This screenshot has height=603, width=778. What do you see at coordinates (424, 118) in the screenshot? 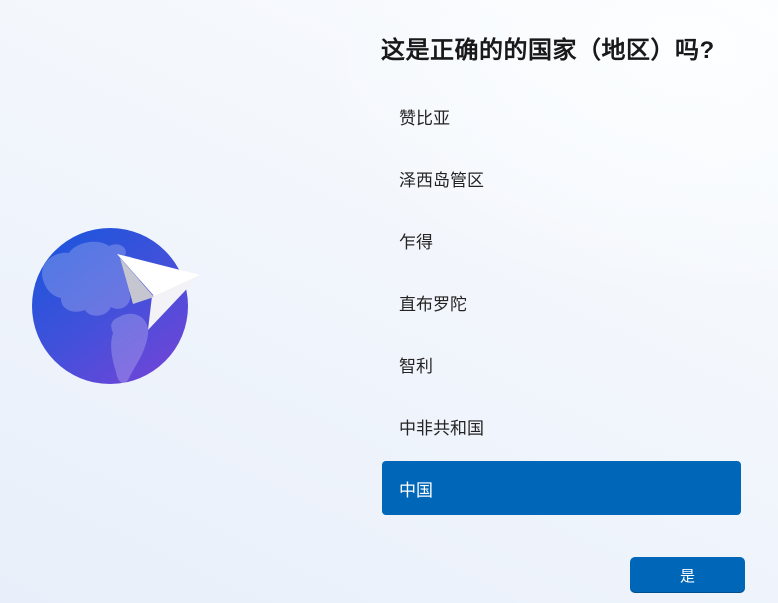
I see `list-item-label: 赞比亚` at bounding box center [424, 118].